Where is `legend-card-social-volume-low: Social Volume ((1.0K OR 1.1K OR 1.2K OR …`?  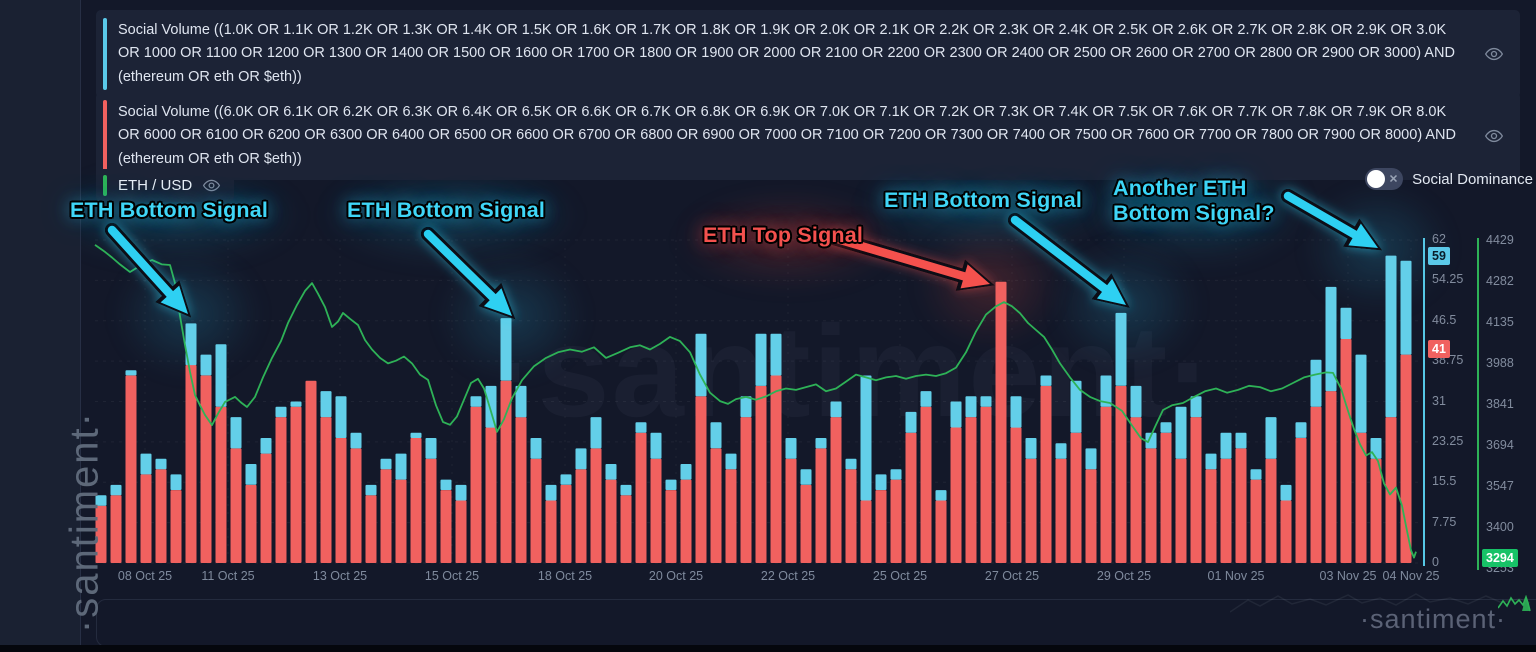
legend-card-social-volume-low: Social Volume ((1.0K OR 1.1K OR 1.2K OR … is located at coordinates (808, 54).